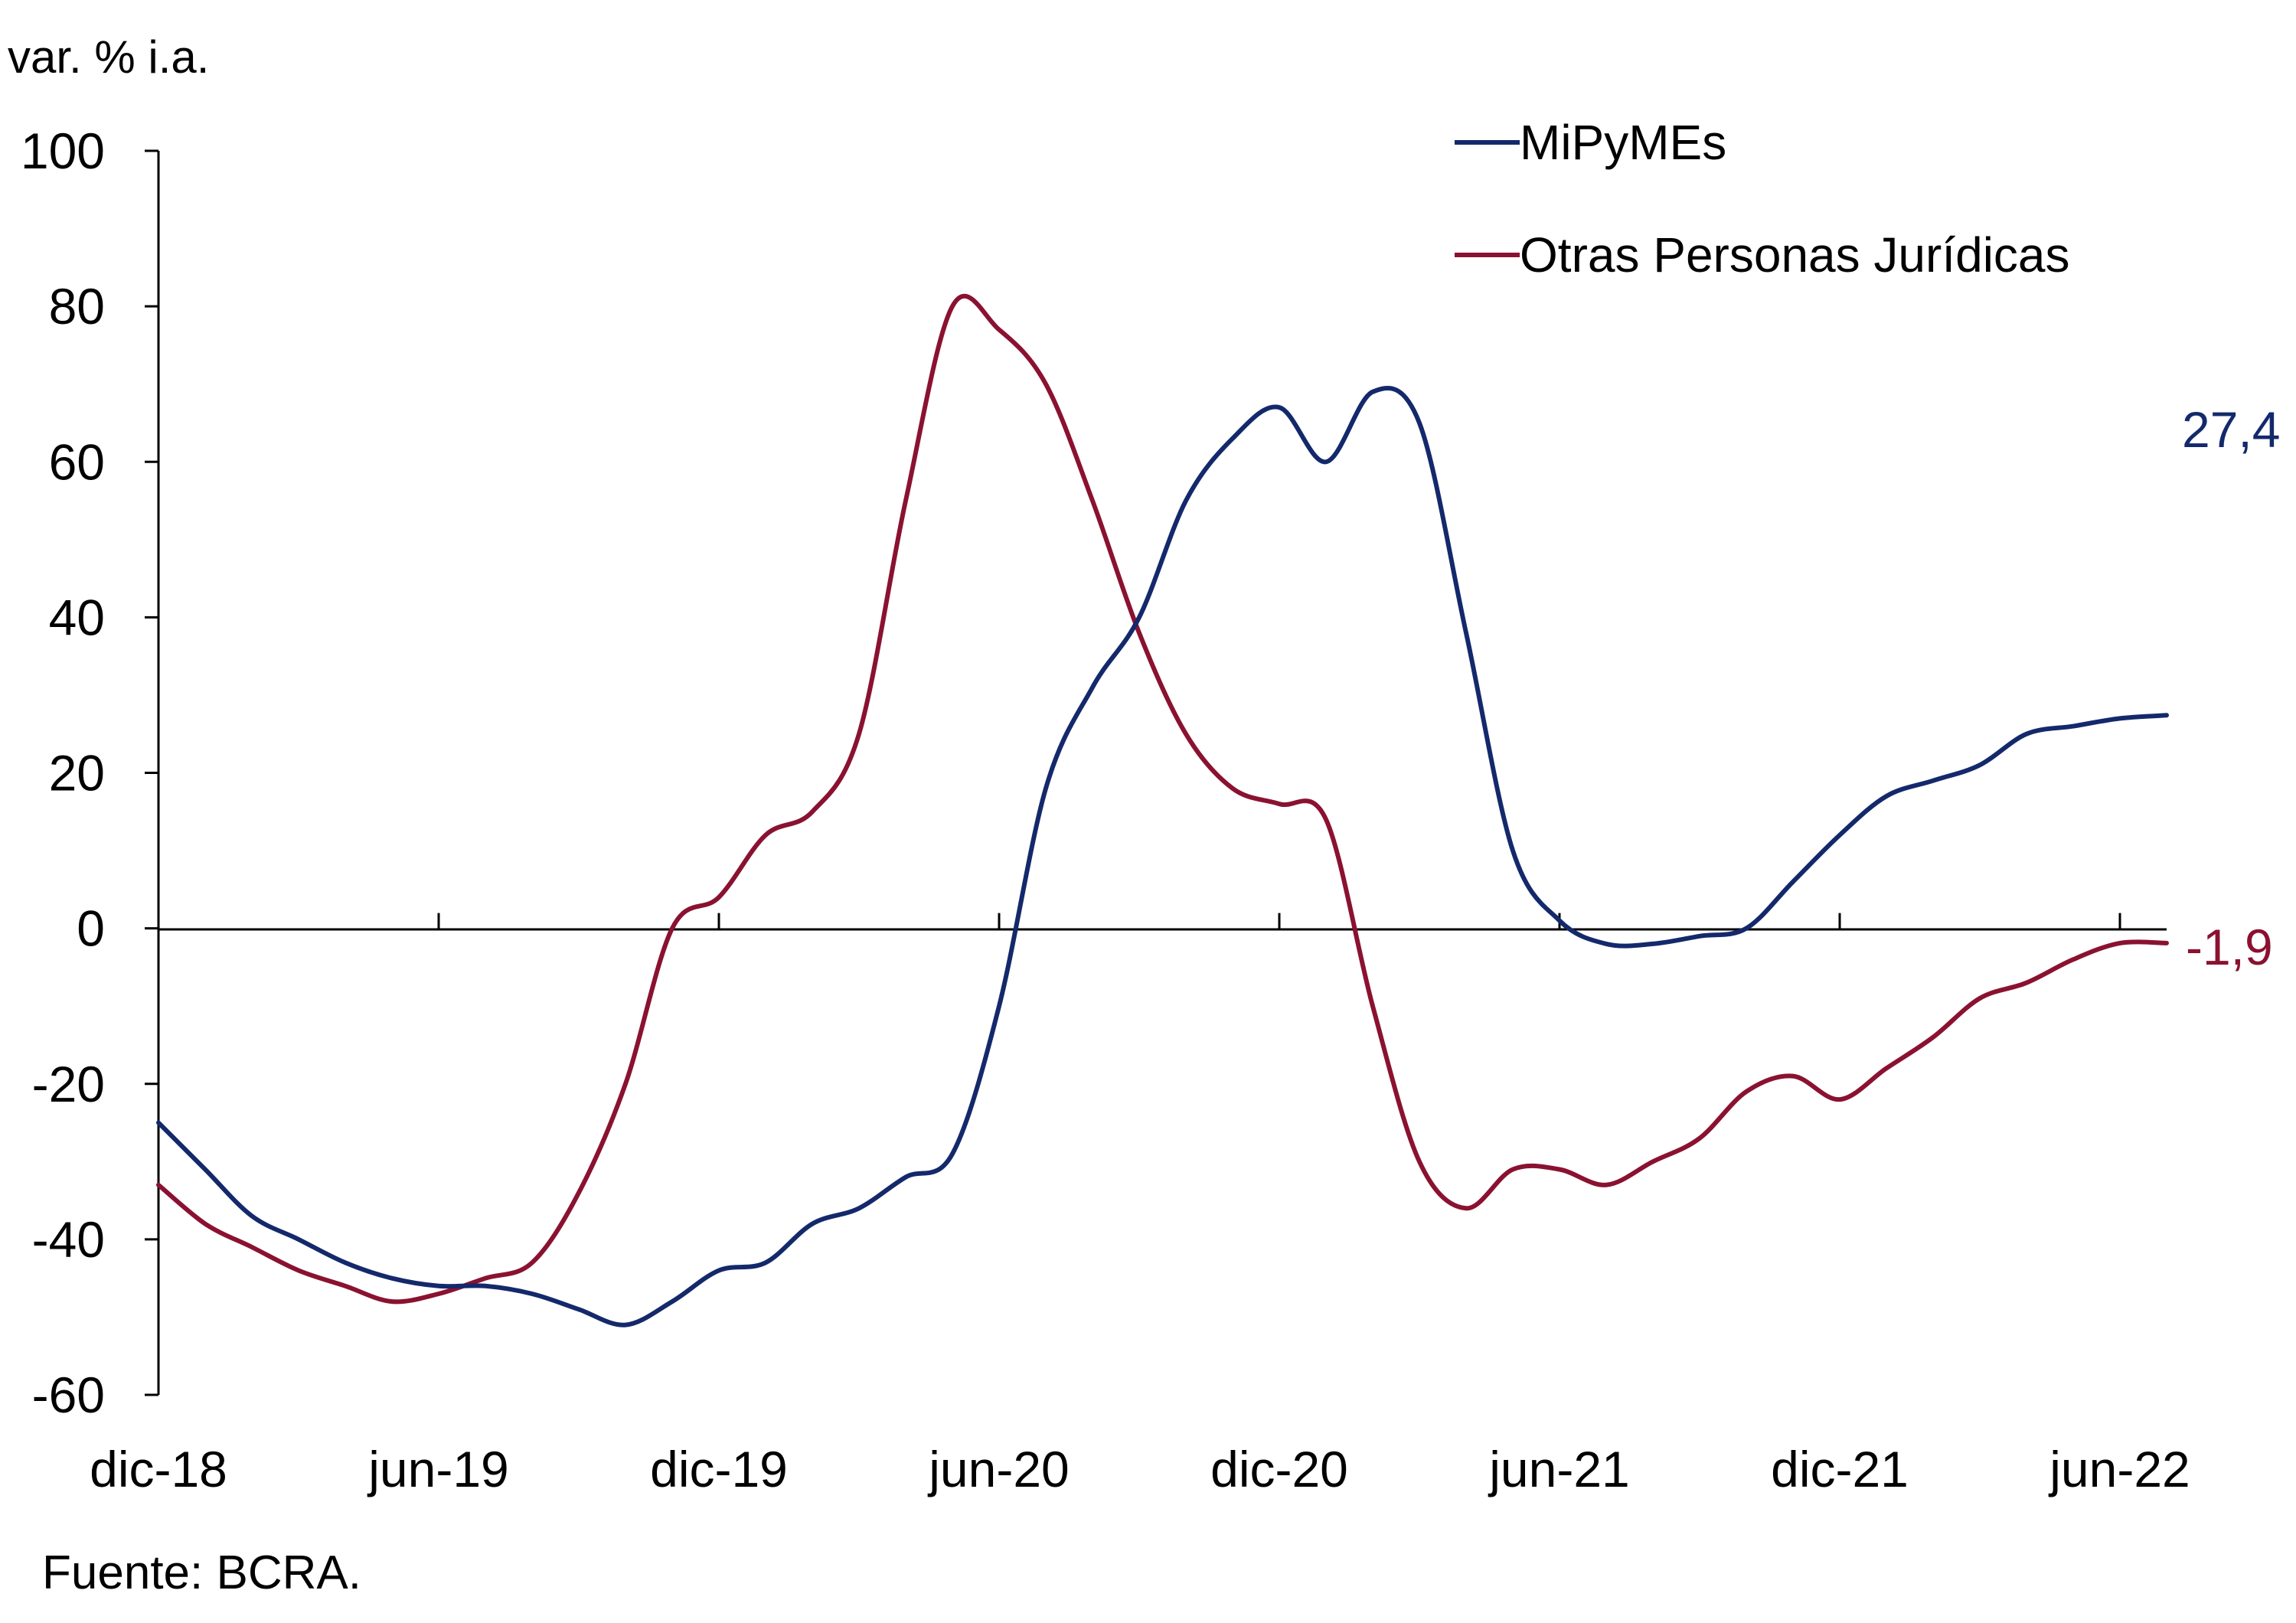 This screenshot has height=1623, width=2296. What do you see at coordinates (2229, 947) in the screenshot?
I see `end-label-otras: -1,9` at bounding box center [2229, 947].